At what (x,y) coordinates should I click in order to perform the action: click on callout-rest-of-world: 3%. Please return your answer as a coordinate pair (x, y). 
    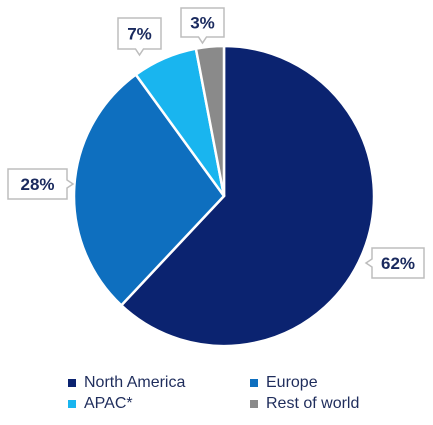
    Looking at the image, I should click on (202, 26).